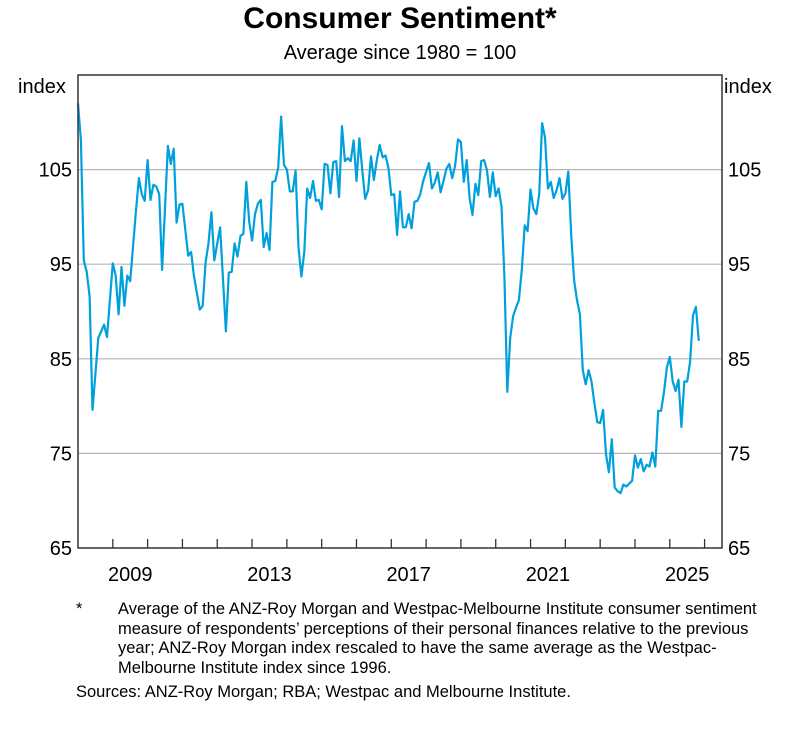 The image size is (800, 740). Describe the element at coordinates (739, 360) in the screenshot. I see `y-tick-label-right: 85` at that location.